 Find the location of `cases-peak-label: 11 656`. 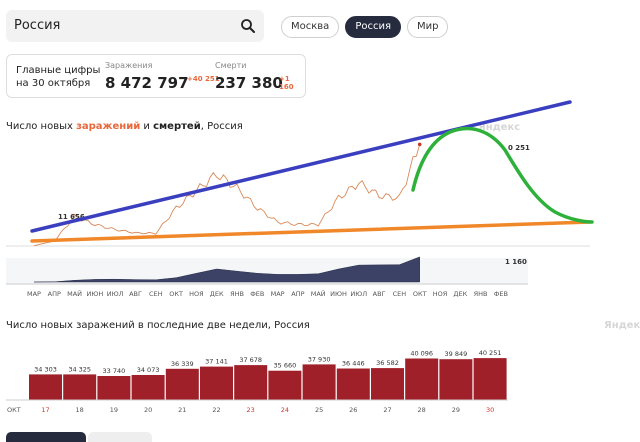

cases-peak-label: 11 656 is located at coordinates (71, 217).